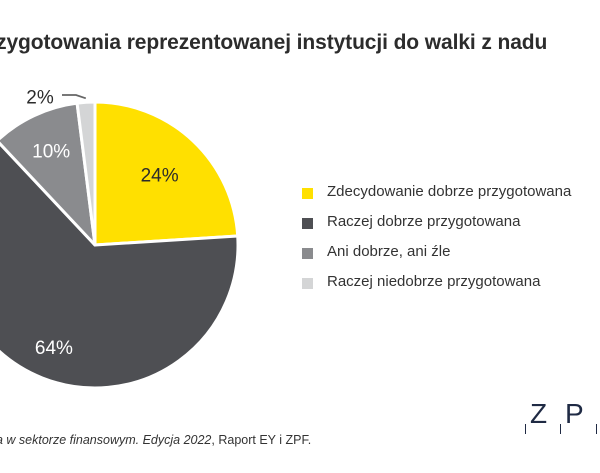 The image size is (600, 473). What do you see at coordinates (54, 348) in the screenshot?
I see `slice-percent-label: 64%` at bounding box center [54, 348].